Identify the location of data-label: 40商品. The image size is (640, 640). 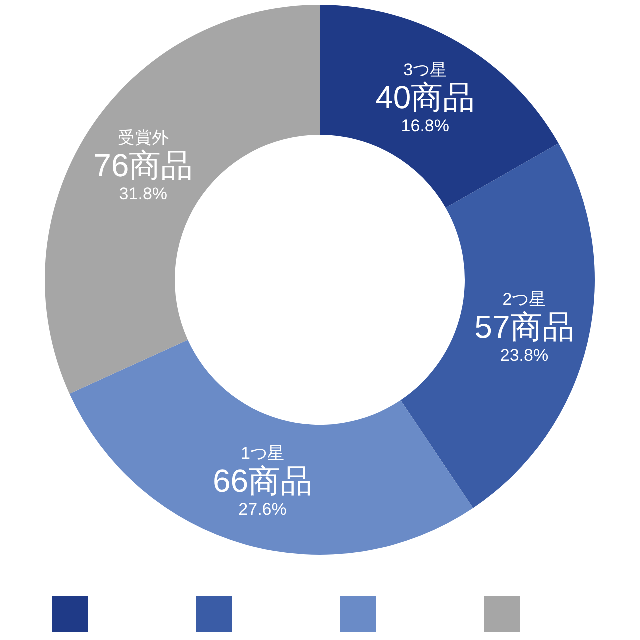
(426, 97).